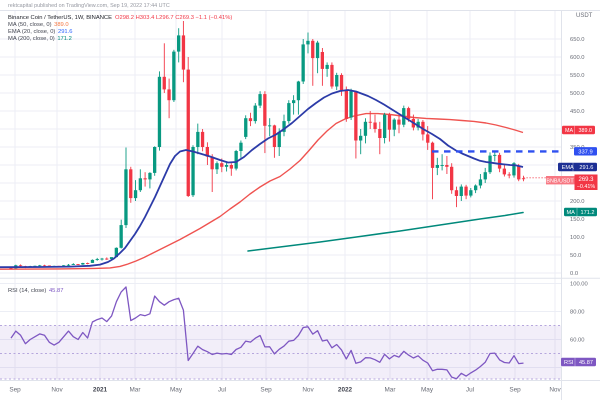 Image resolution: width=600 pixels, height=400 pixels. I want to click on svg-text: −0.41%, so click(586, 187).